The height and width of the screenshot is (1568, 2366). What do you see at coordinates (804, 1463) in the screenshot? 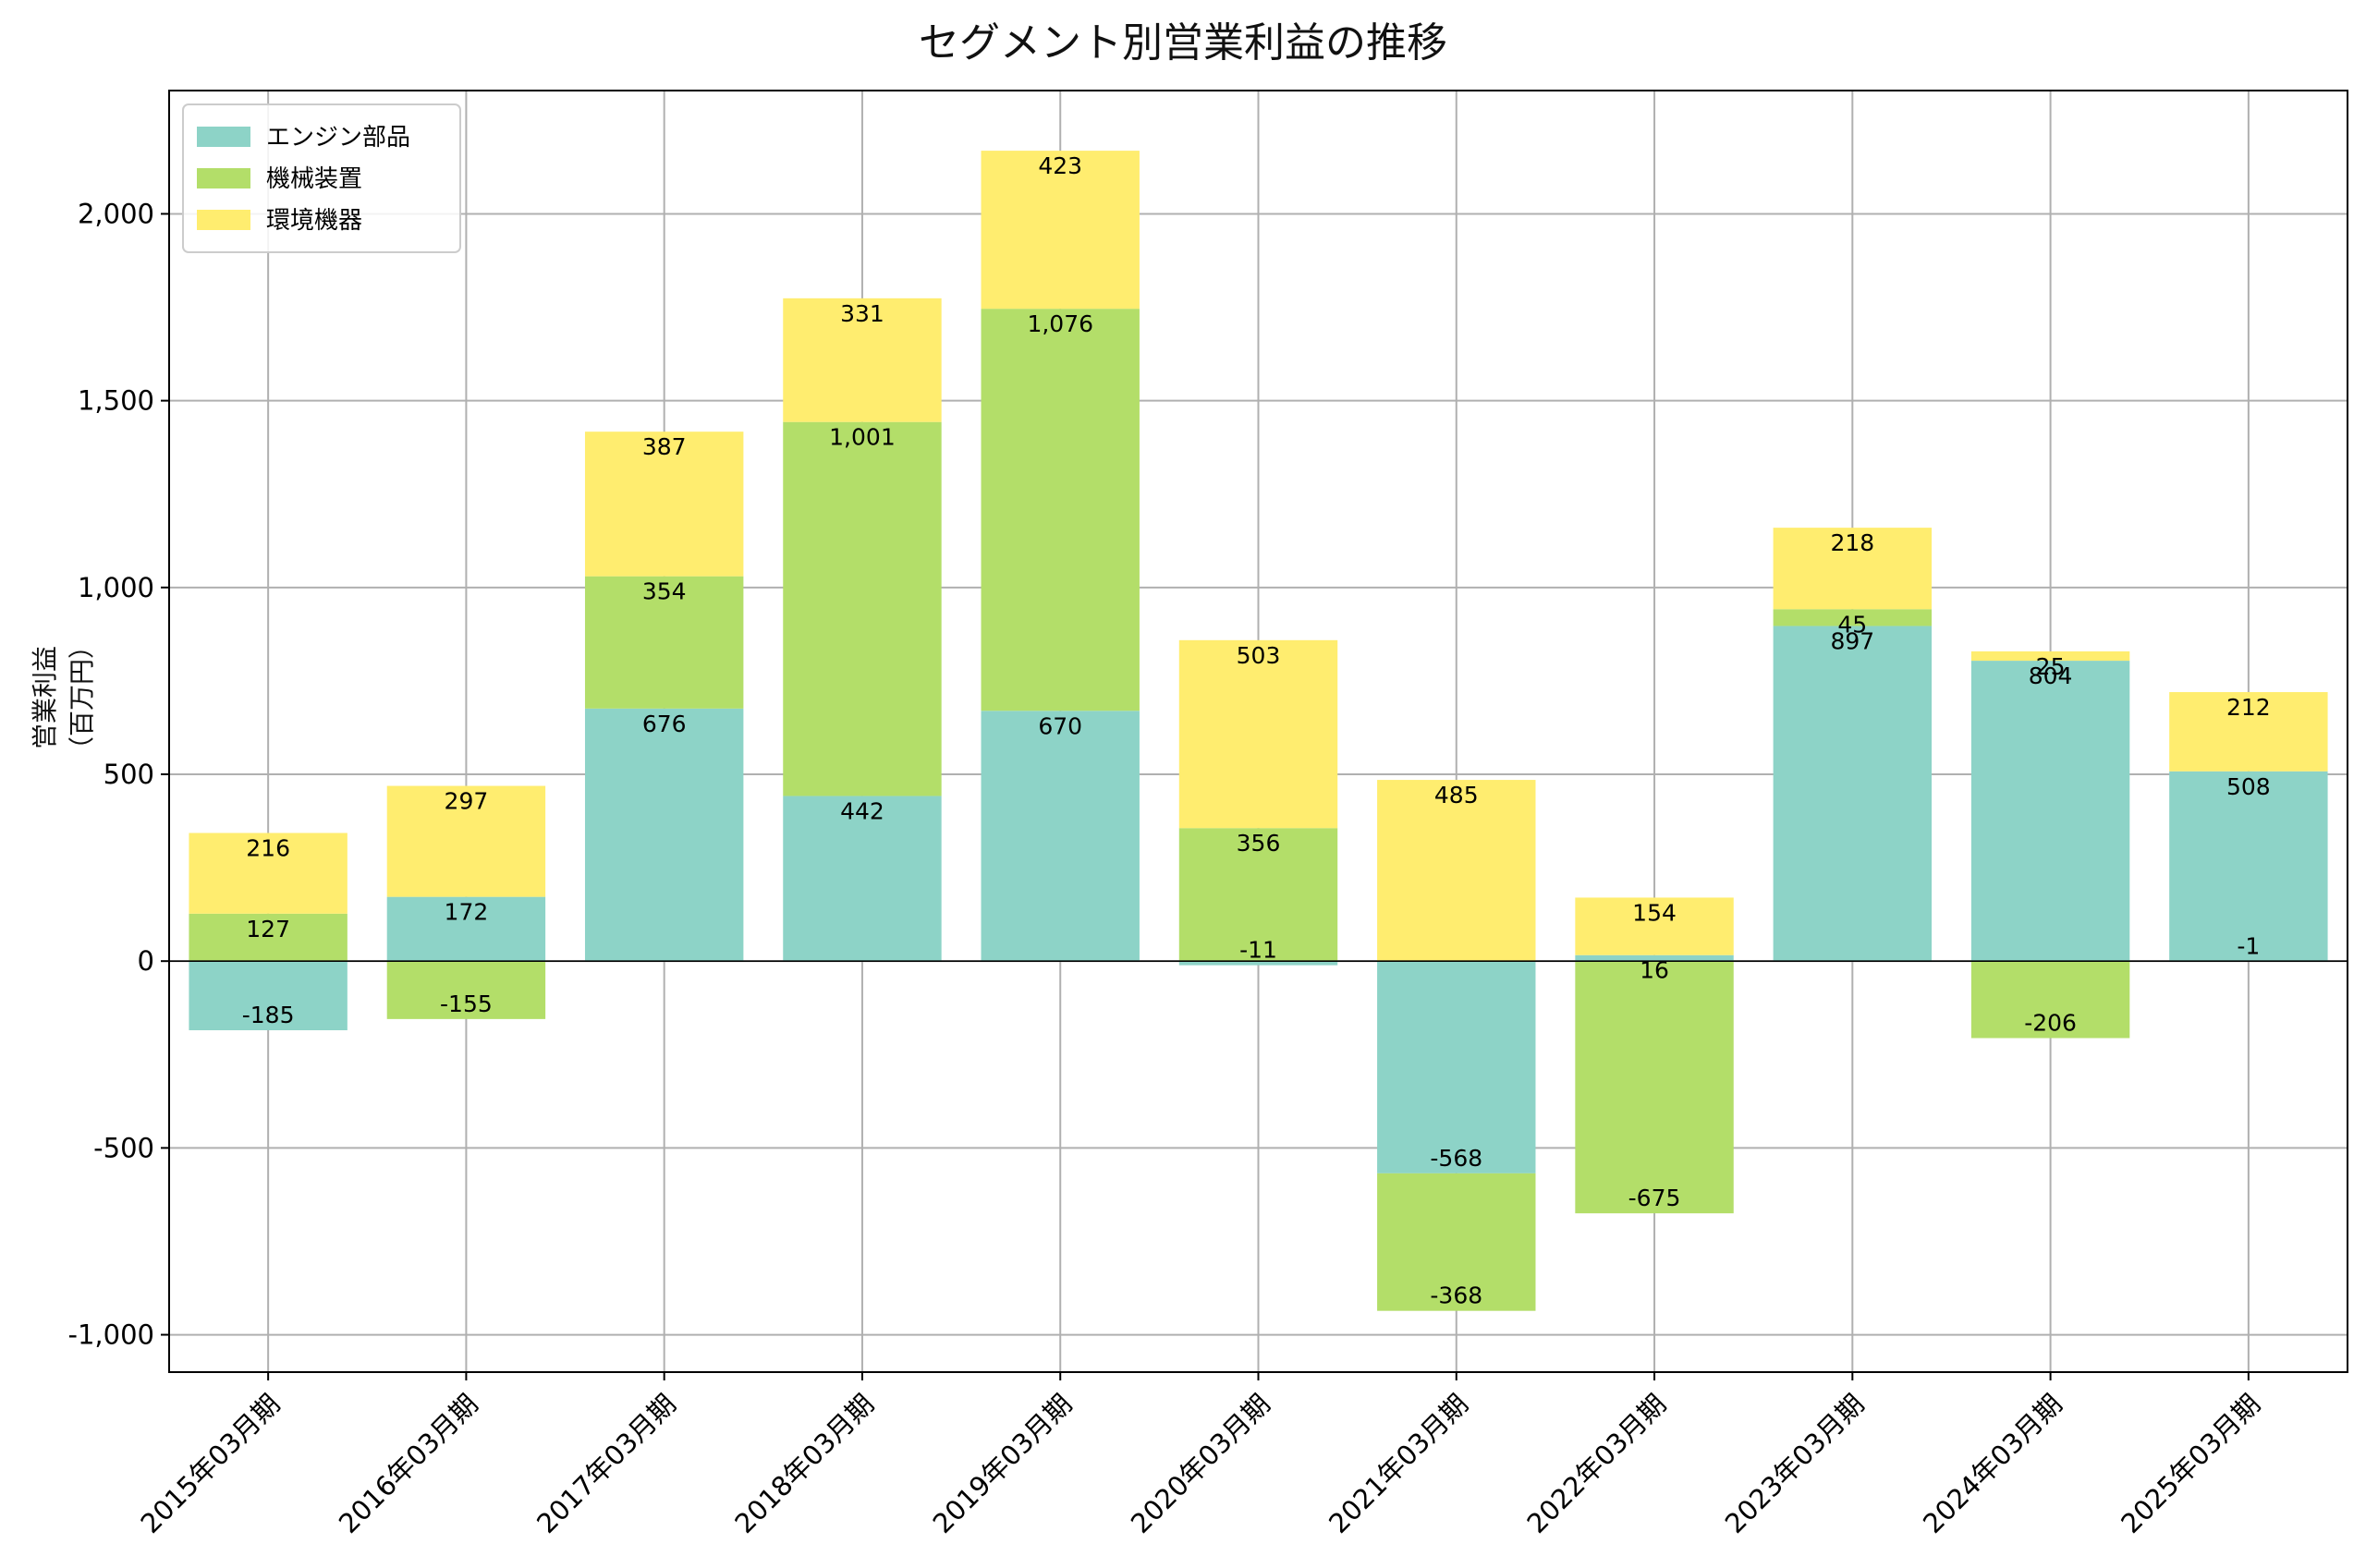
I see `x-tick-label: 2018年03月期` at bounding box center [804, 1463].